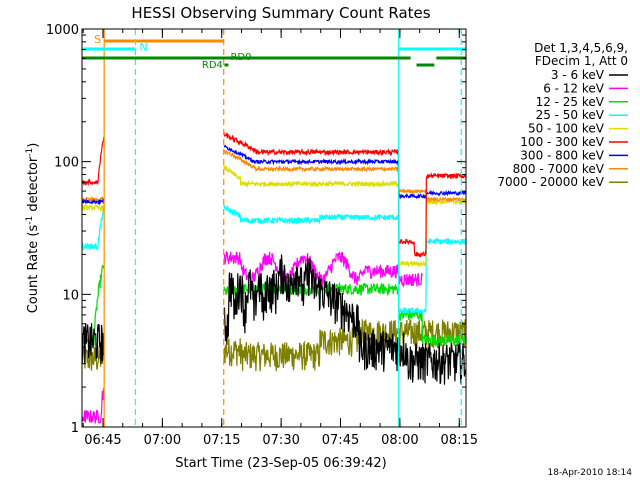 This screenshot has width=640, height=480. What do you see at coordinates (590, 473) in the screenshot?
I see `footer-date: 18-Apr-2010 18:14` at bounding box center [590, 473].